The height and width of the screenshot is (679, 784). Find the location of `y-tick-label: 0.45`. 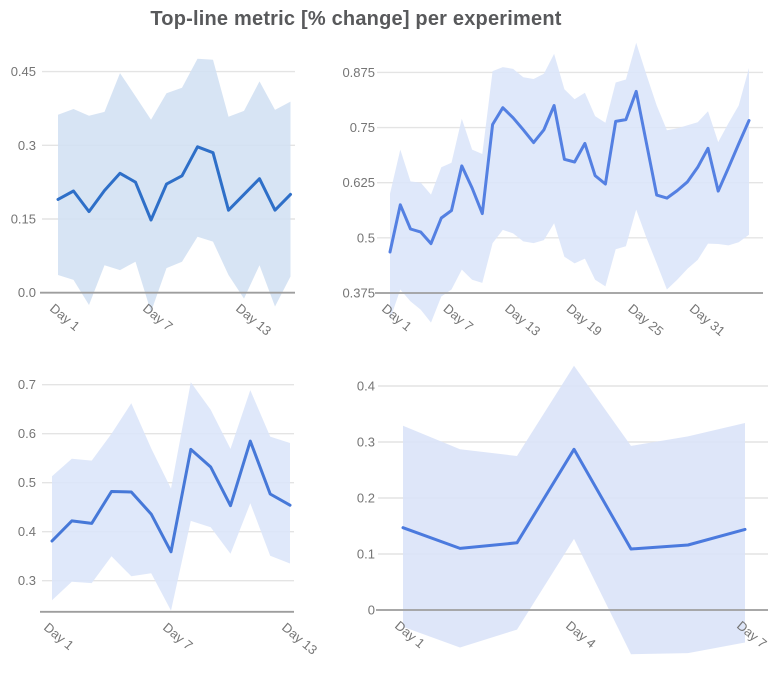

y-tick-label: 0.45 is located at coordinates (23, 71).